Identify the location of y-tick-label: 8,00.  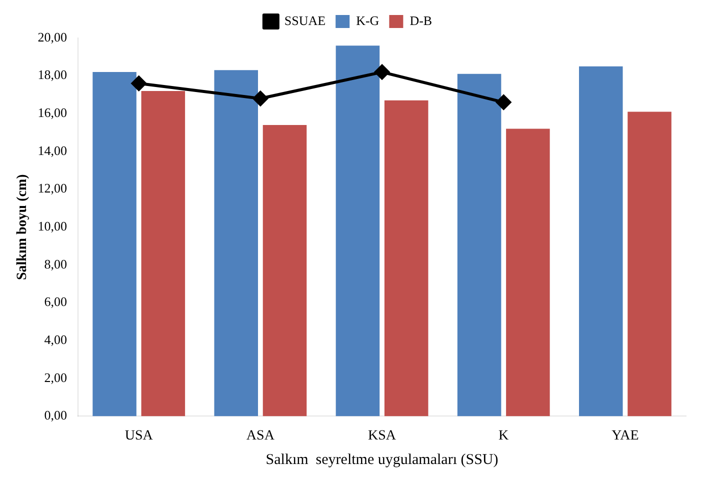
(56, 264).